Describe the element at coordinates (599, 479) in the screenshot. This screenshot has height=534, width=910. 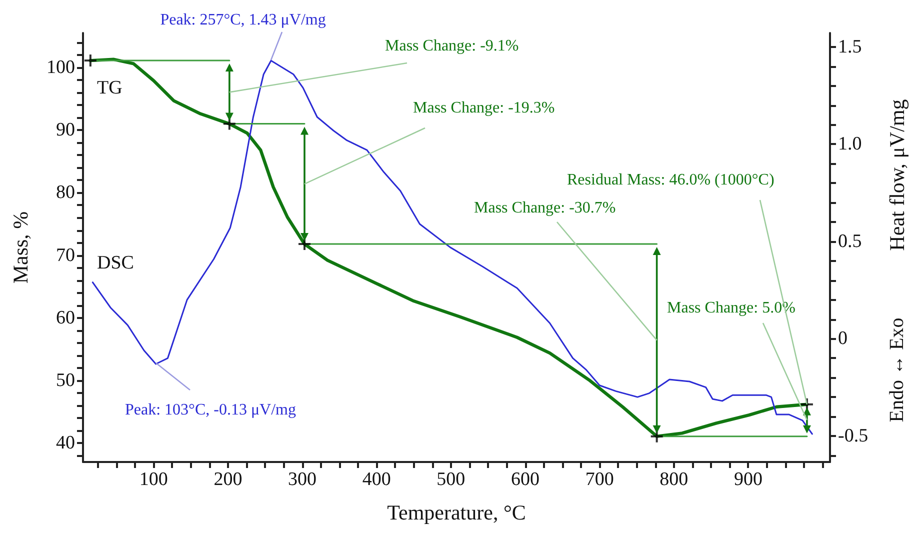
I see `x-tick-label: 700` at that location.